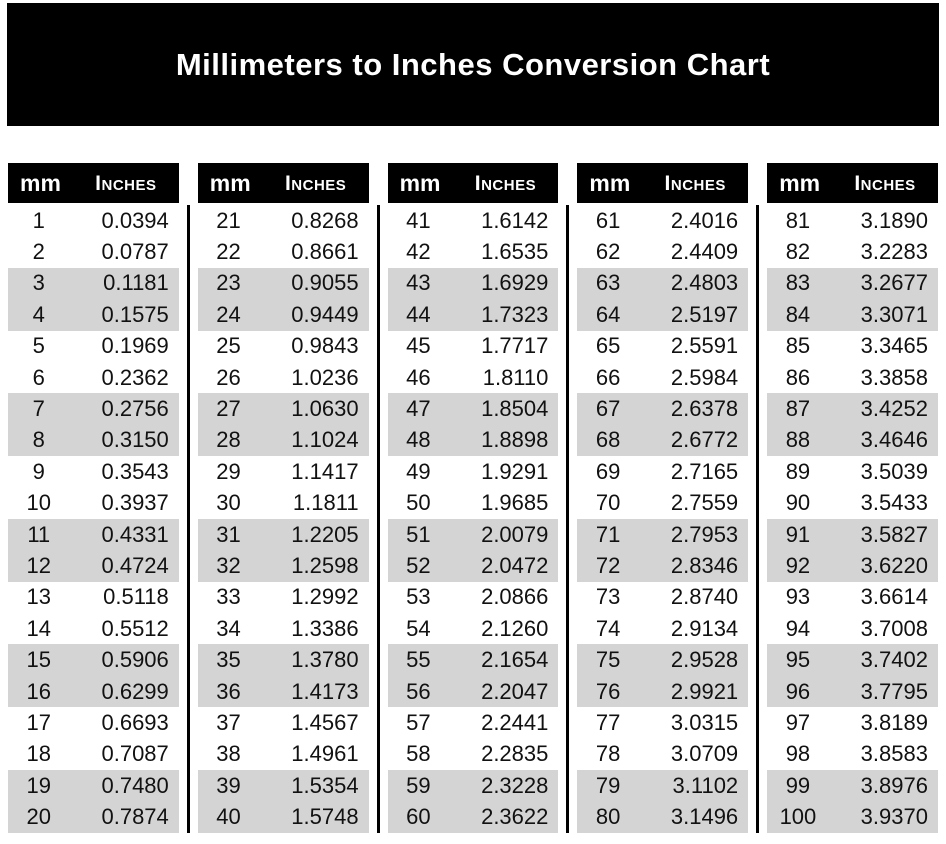 This screenshot has width=946, height=844. What do you see at coordinates (663, 786) in the screenshot?
I see `table-row: 79 3.1102` at bounding box center [663, 786].